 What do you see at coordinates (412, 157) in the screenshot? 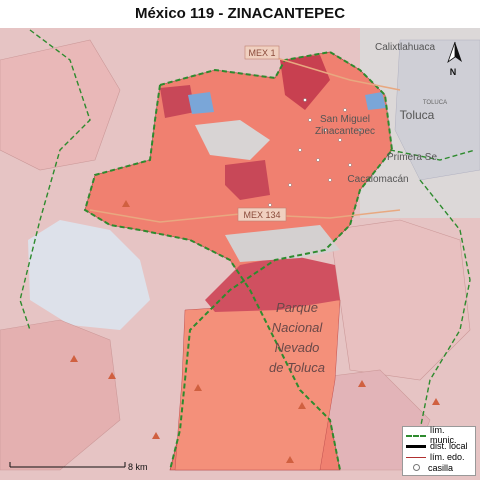
I see `label-primera-sec: Primera Se` at bounding box center [412, 157].